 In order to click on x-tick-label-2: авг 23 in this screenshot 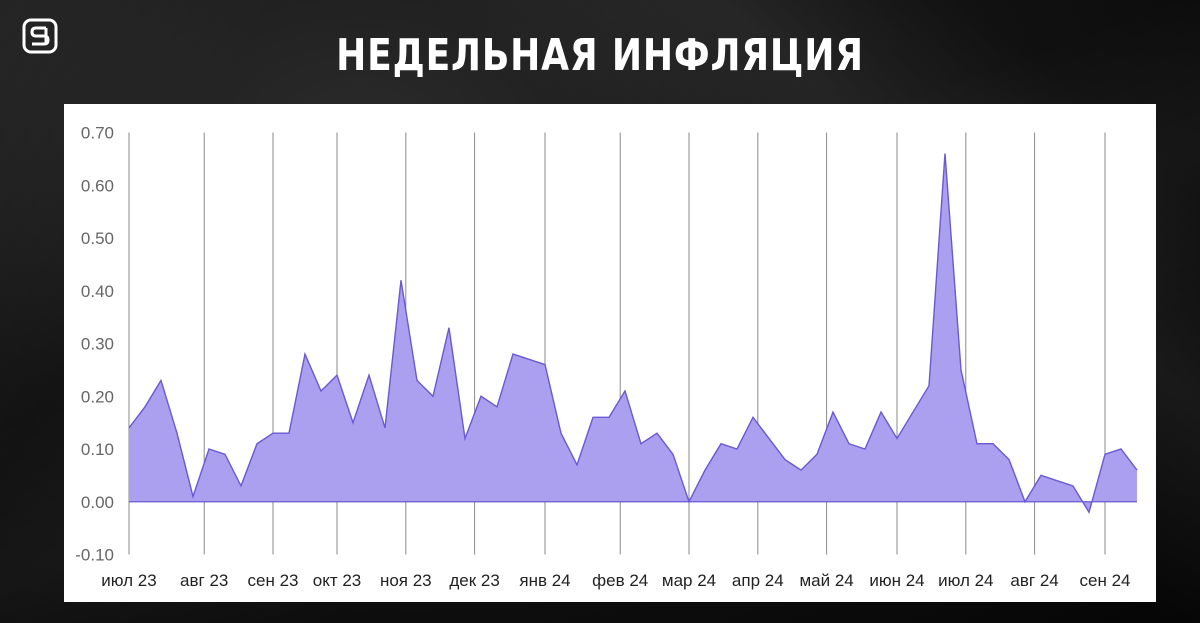, I will do `click(204, 580)`.